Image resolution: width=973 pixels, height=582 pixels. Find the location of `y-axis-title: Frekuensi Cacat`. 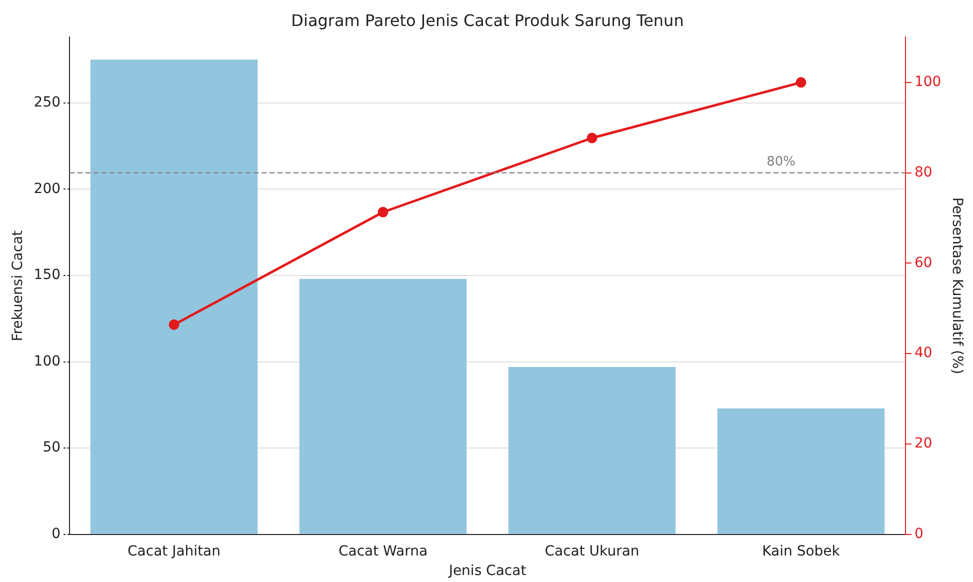

y-axis-title: Frekuensi Cacat is located at coordinates (18, 286).